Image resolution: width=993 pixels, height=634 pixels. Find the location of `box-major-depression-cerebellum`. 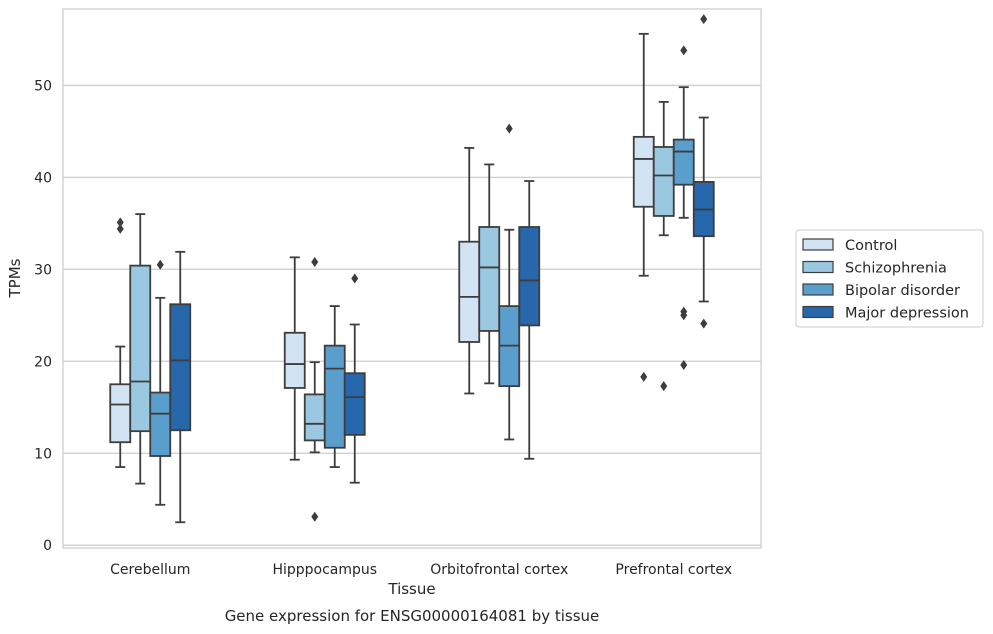

box-major-depression-cerebellum is located at coordinates (180, 387).